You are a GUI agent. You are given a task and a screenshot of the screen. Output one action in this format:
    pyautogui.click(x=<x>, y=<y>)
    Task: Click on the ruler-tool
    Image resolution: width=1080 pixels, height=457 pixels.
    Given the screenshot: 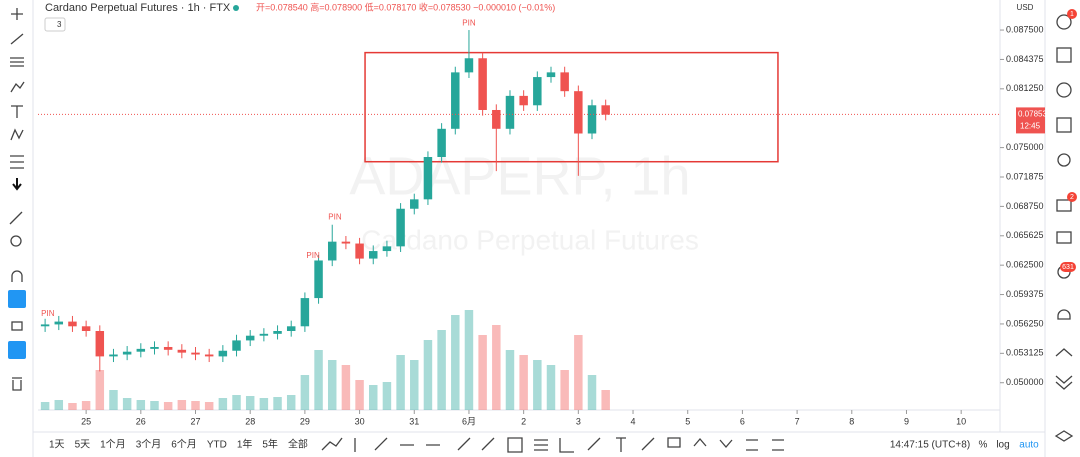 What is the action you would take?
    pyautogui.click(x=16, y=218)
    